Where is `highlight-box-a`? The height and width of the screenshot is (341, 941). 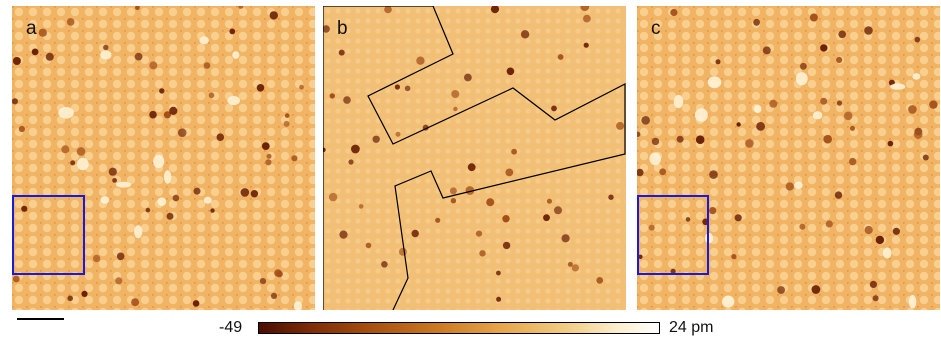
highlight-box-a is located at coordinates (48, 235).